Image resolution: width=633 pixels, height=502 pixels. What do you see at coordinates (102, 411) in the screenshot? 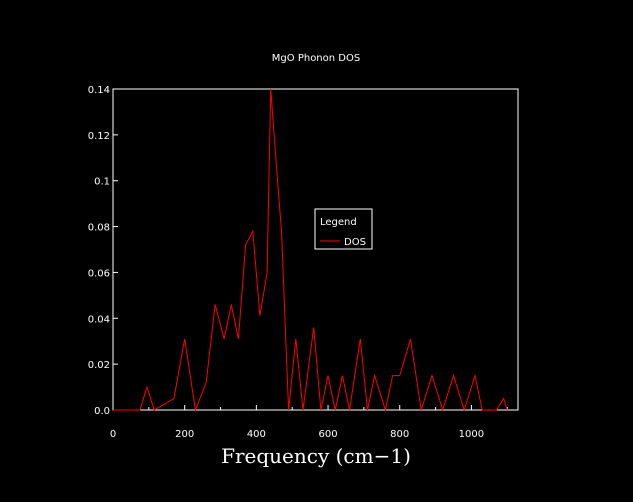
I see `y-tick-label: 0.0` at bounding box center [102, 411].